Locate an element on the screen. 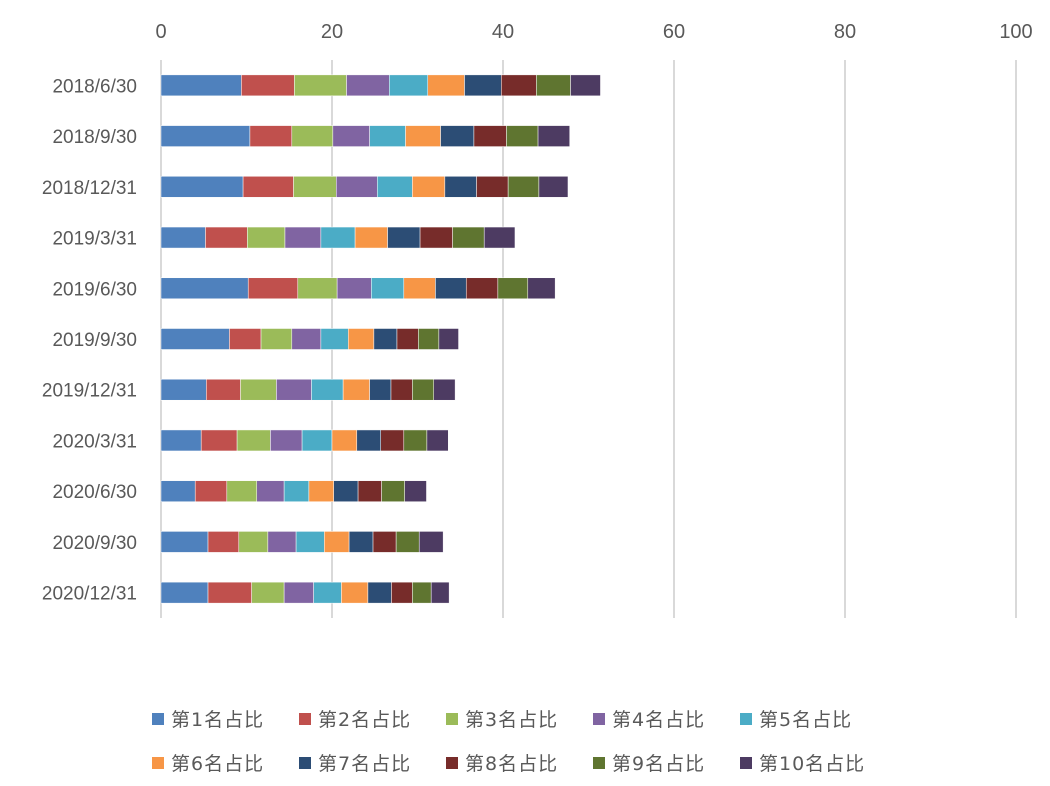 This screenshot has width=1050, height=786. category-label: 2018/9/30 is located at coordinates (94, 137).